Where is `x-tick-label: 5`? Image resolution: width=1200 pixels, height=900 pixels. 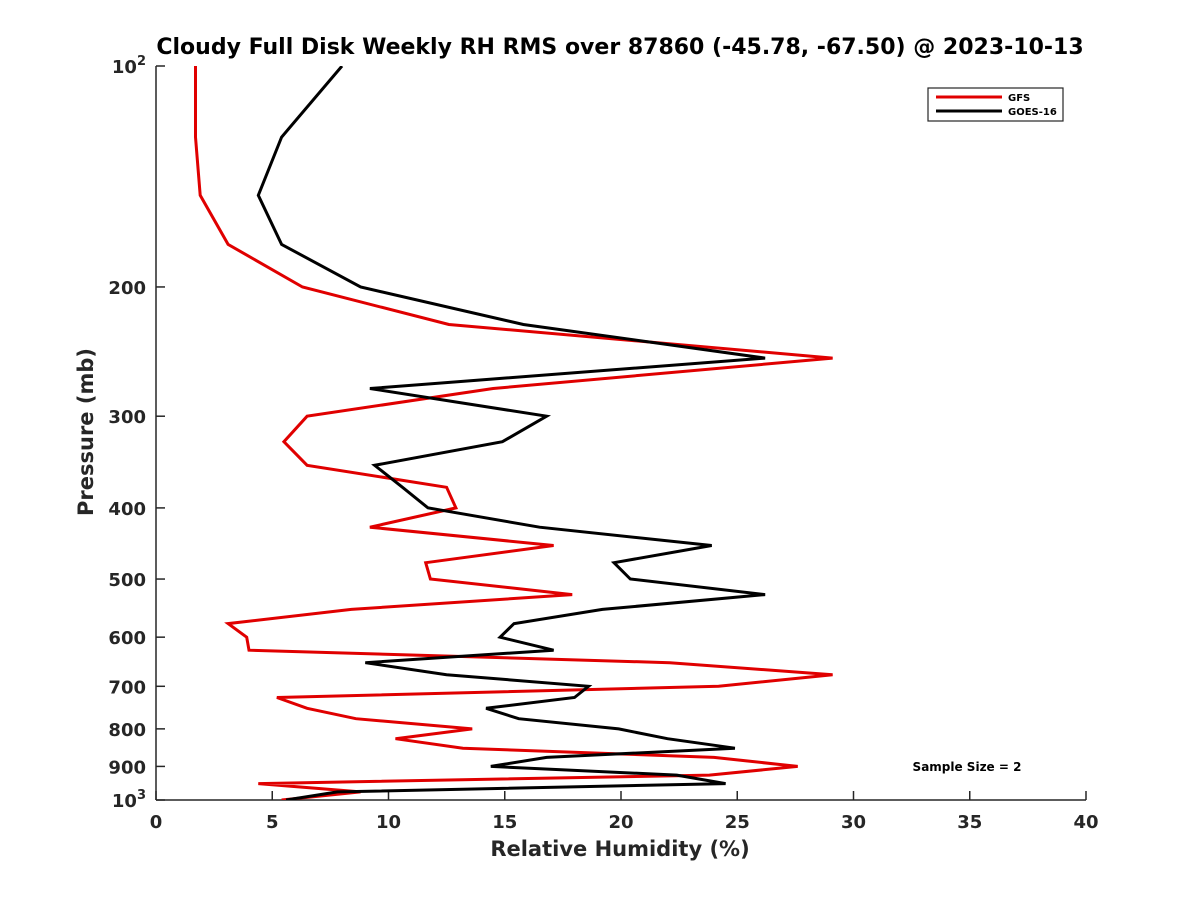
x-tick-label: 5 is located at coordinates (272, 822).